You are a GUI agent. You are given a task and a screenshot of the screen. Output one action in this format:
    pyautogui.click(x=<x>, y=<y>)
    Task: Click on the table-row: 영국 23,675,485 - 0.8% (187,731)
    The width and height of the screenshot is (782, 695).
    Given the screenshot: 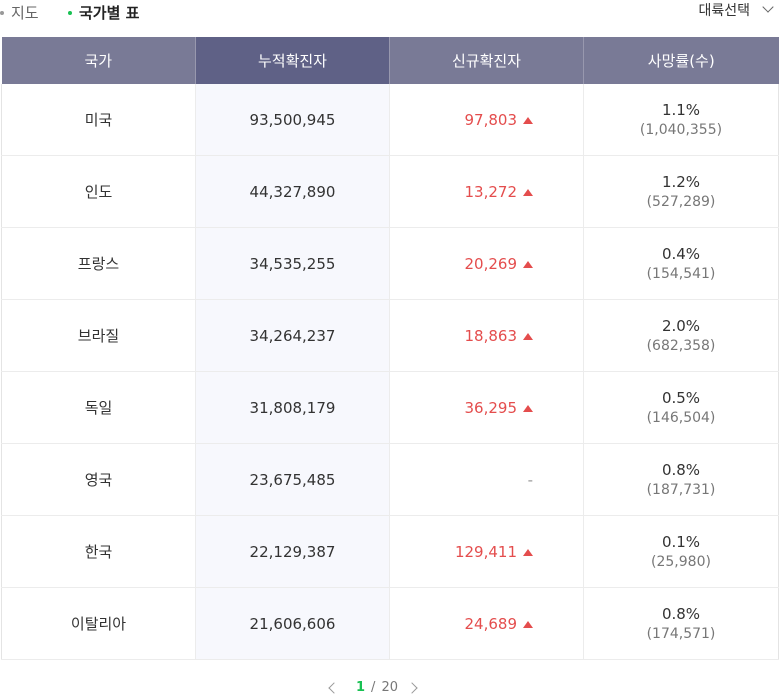 What is the action you would take?
    pyautogui.click(x=390, y=479)
    